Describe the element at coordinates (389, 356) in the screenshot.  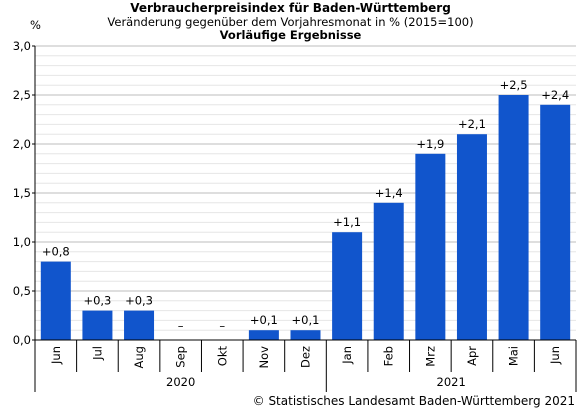
I see `x-tick-label: Feb` at that location.